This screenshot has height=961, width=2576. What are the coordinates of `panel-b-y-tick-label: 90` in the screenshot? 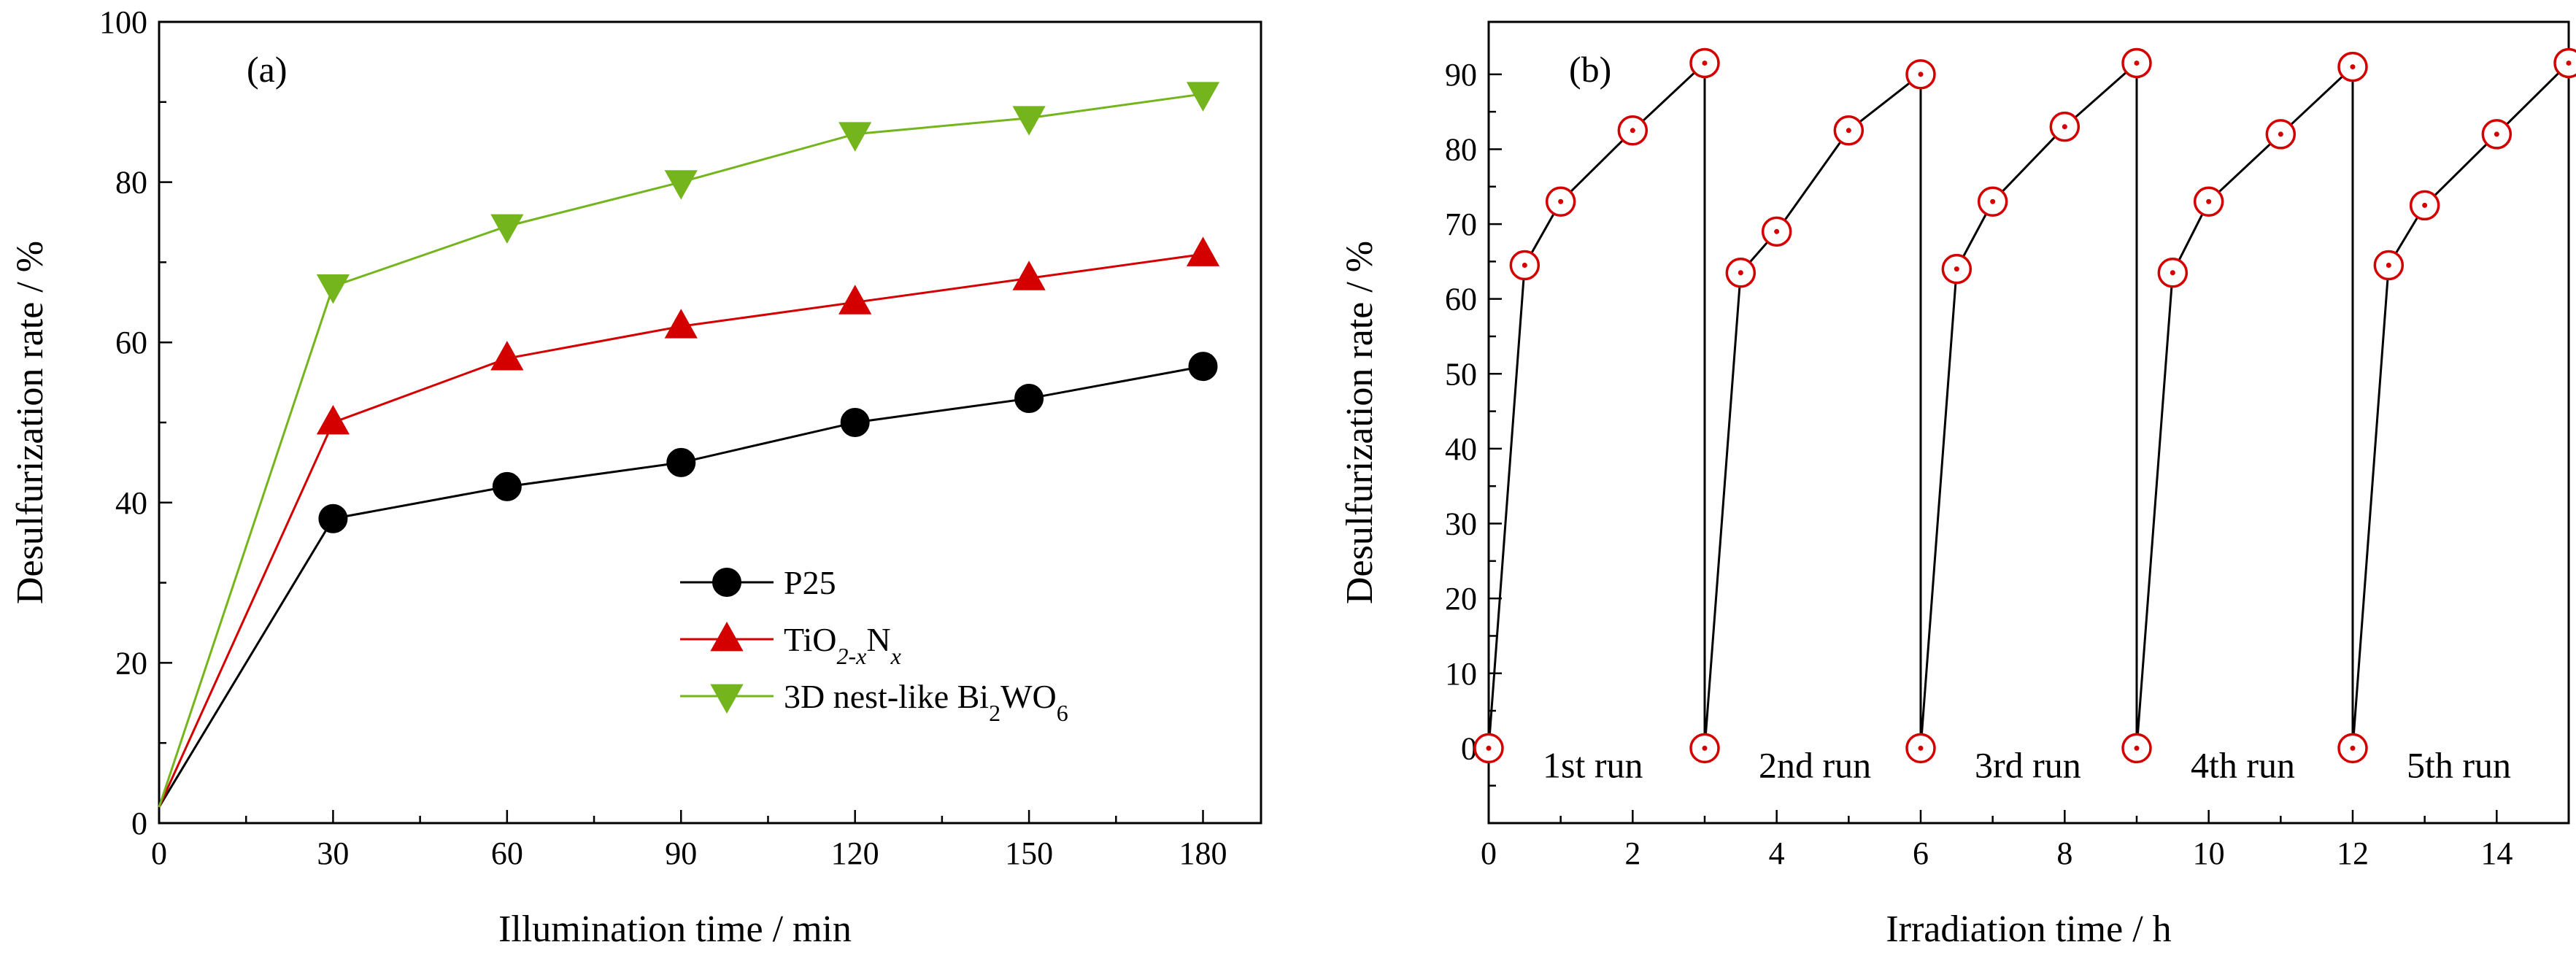 It's located at (1461, 75).